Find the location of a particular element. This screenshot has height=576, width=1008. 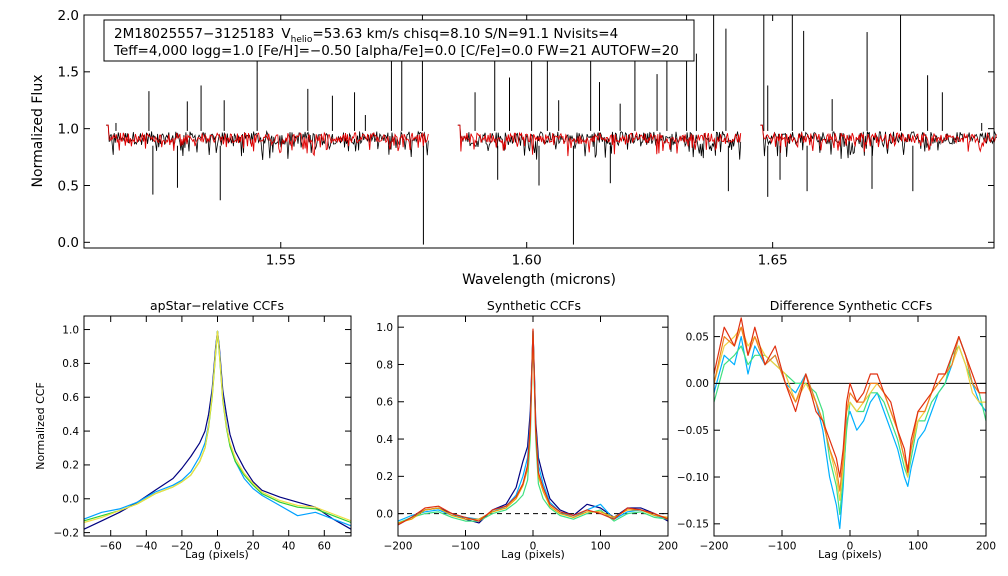

ccf1-ytick-label: 0.8 is located at coordinates (70, 364).